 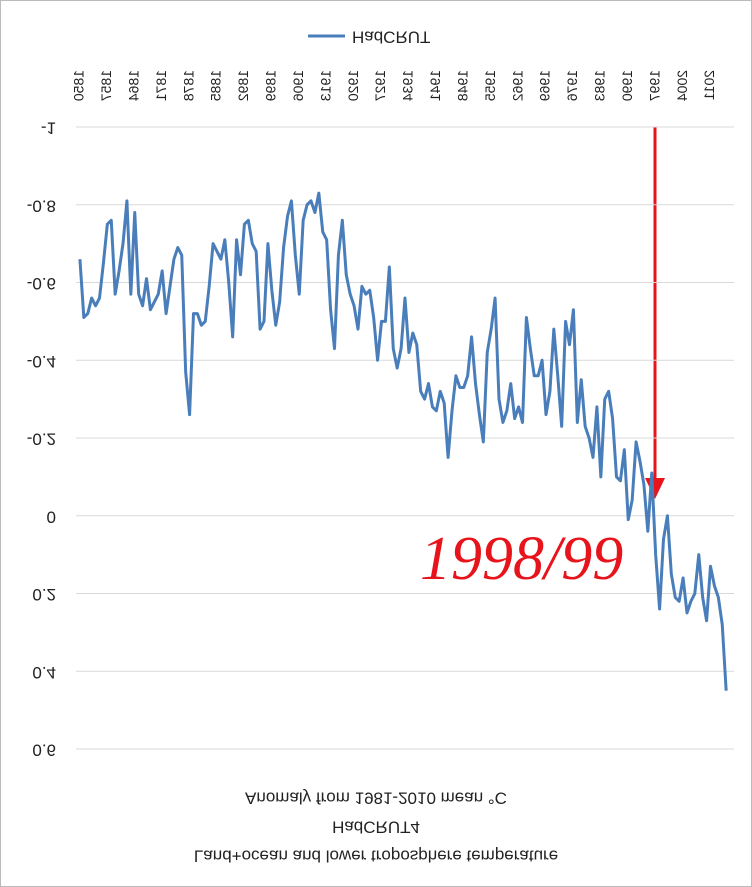 I want to click on x-tick-label: 1878, so click(x=188, y=85).